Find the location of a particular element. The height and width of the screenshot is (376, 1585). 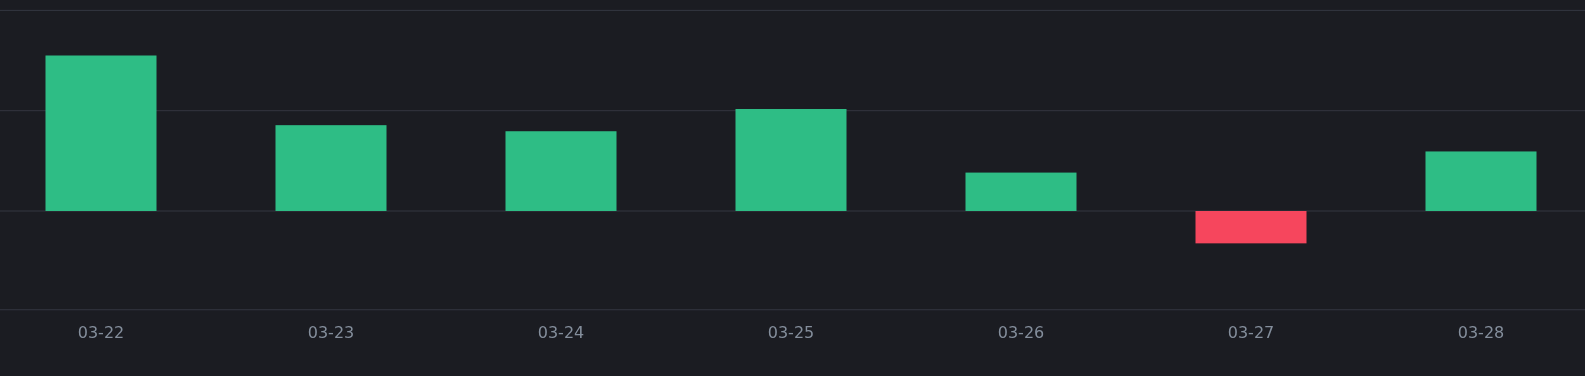

x-tick-label: 03-27 is located at coordinates (1251, 332).